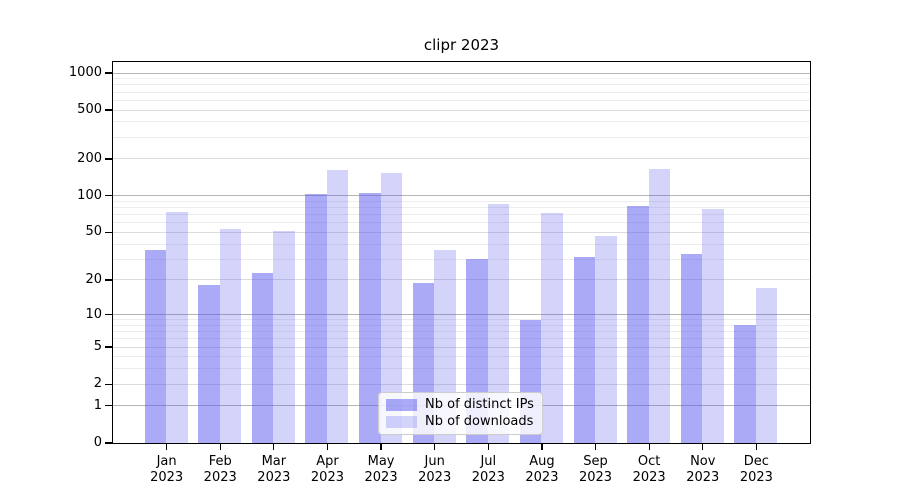 The image size is (900, 500). Describe the element at coordinates (391, 308) in the screenshot. I see `bar-downloads-may` at that location.